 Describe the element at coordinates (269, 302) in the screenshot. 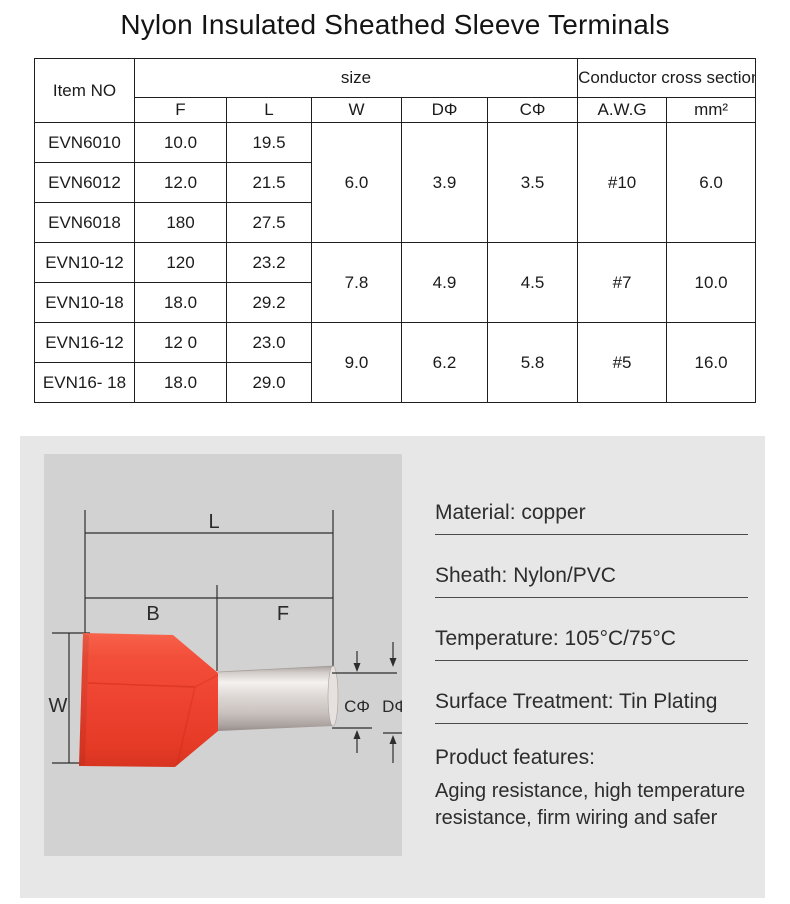

I see `l-cell: 29.2` at that location.